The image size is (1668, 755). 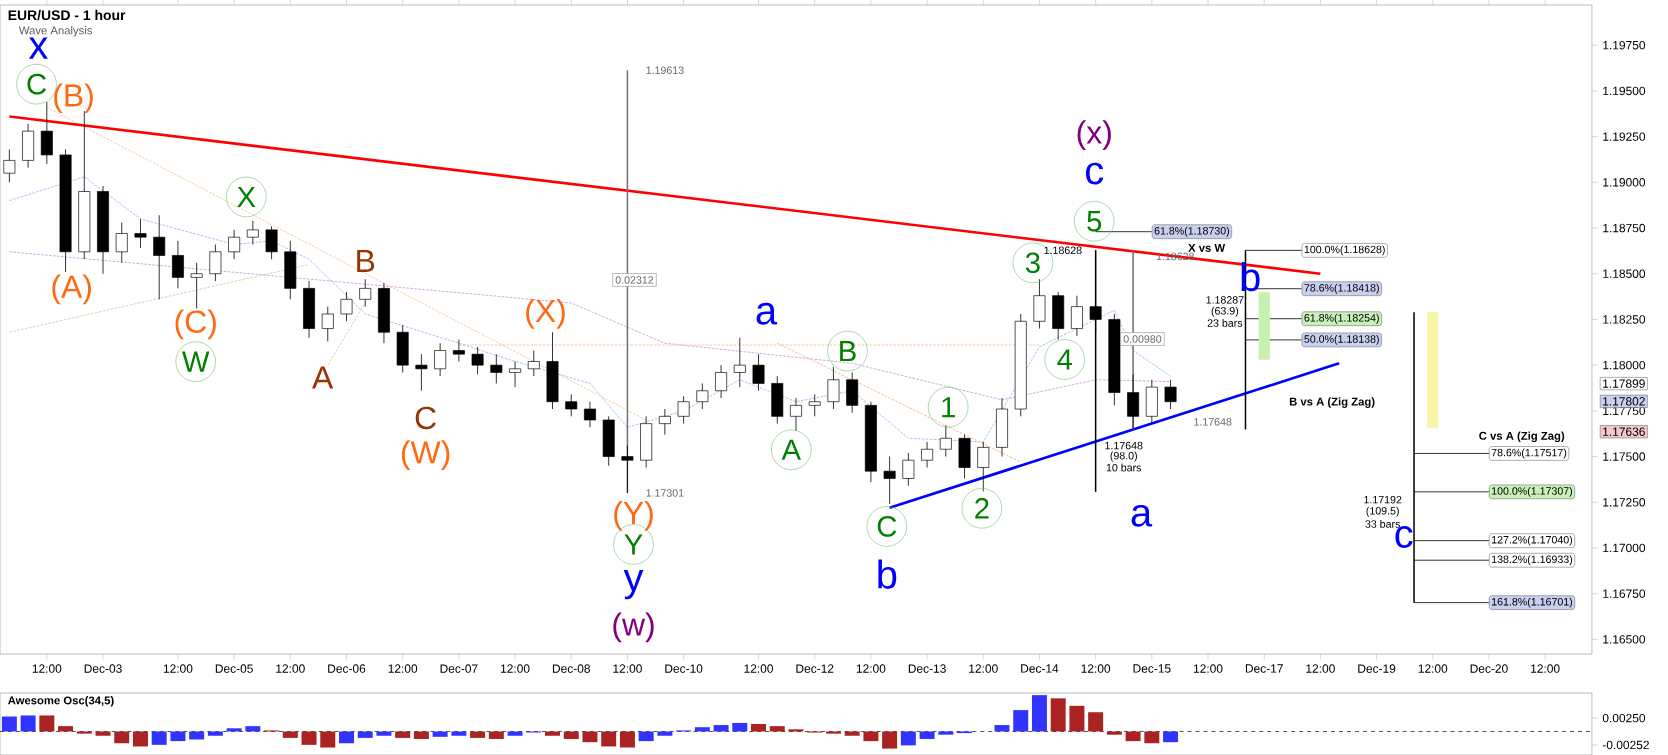 I want to click on annotation: C, so click(x=425, y=418).